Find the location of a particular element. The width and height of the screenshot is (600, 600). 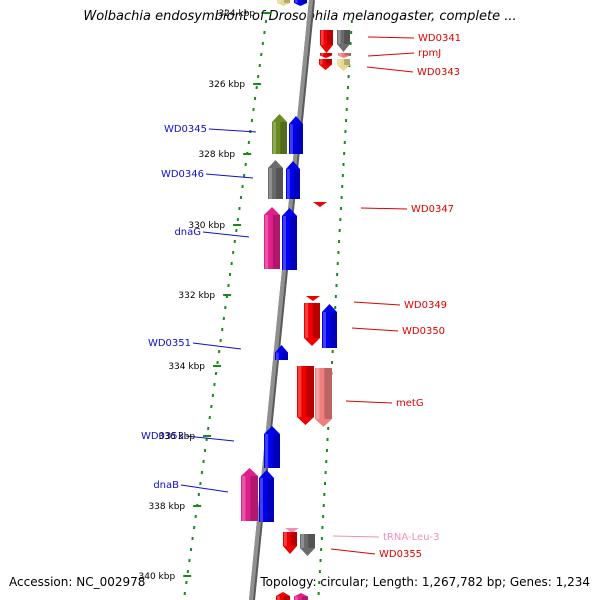

gene-dnag is located at coordinates (272, 238).